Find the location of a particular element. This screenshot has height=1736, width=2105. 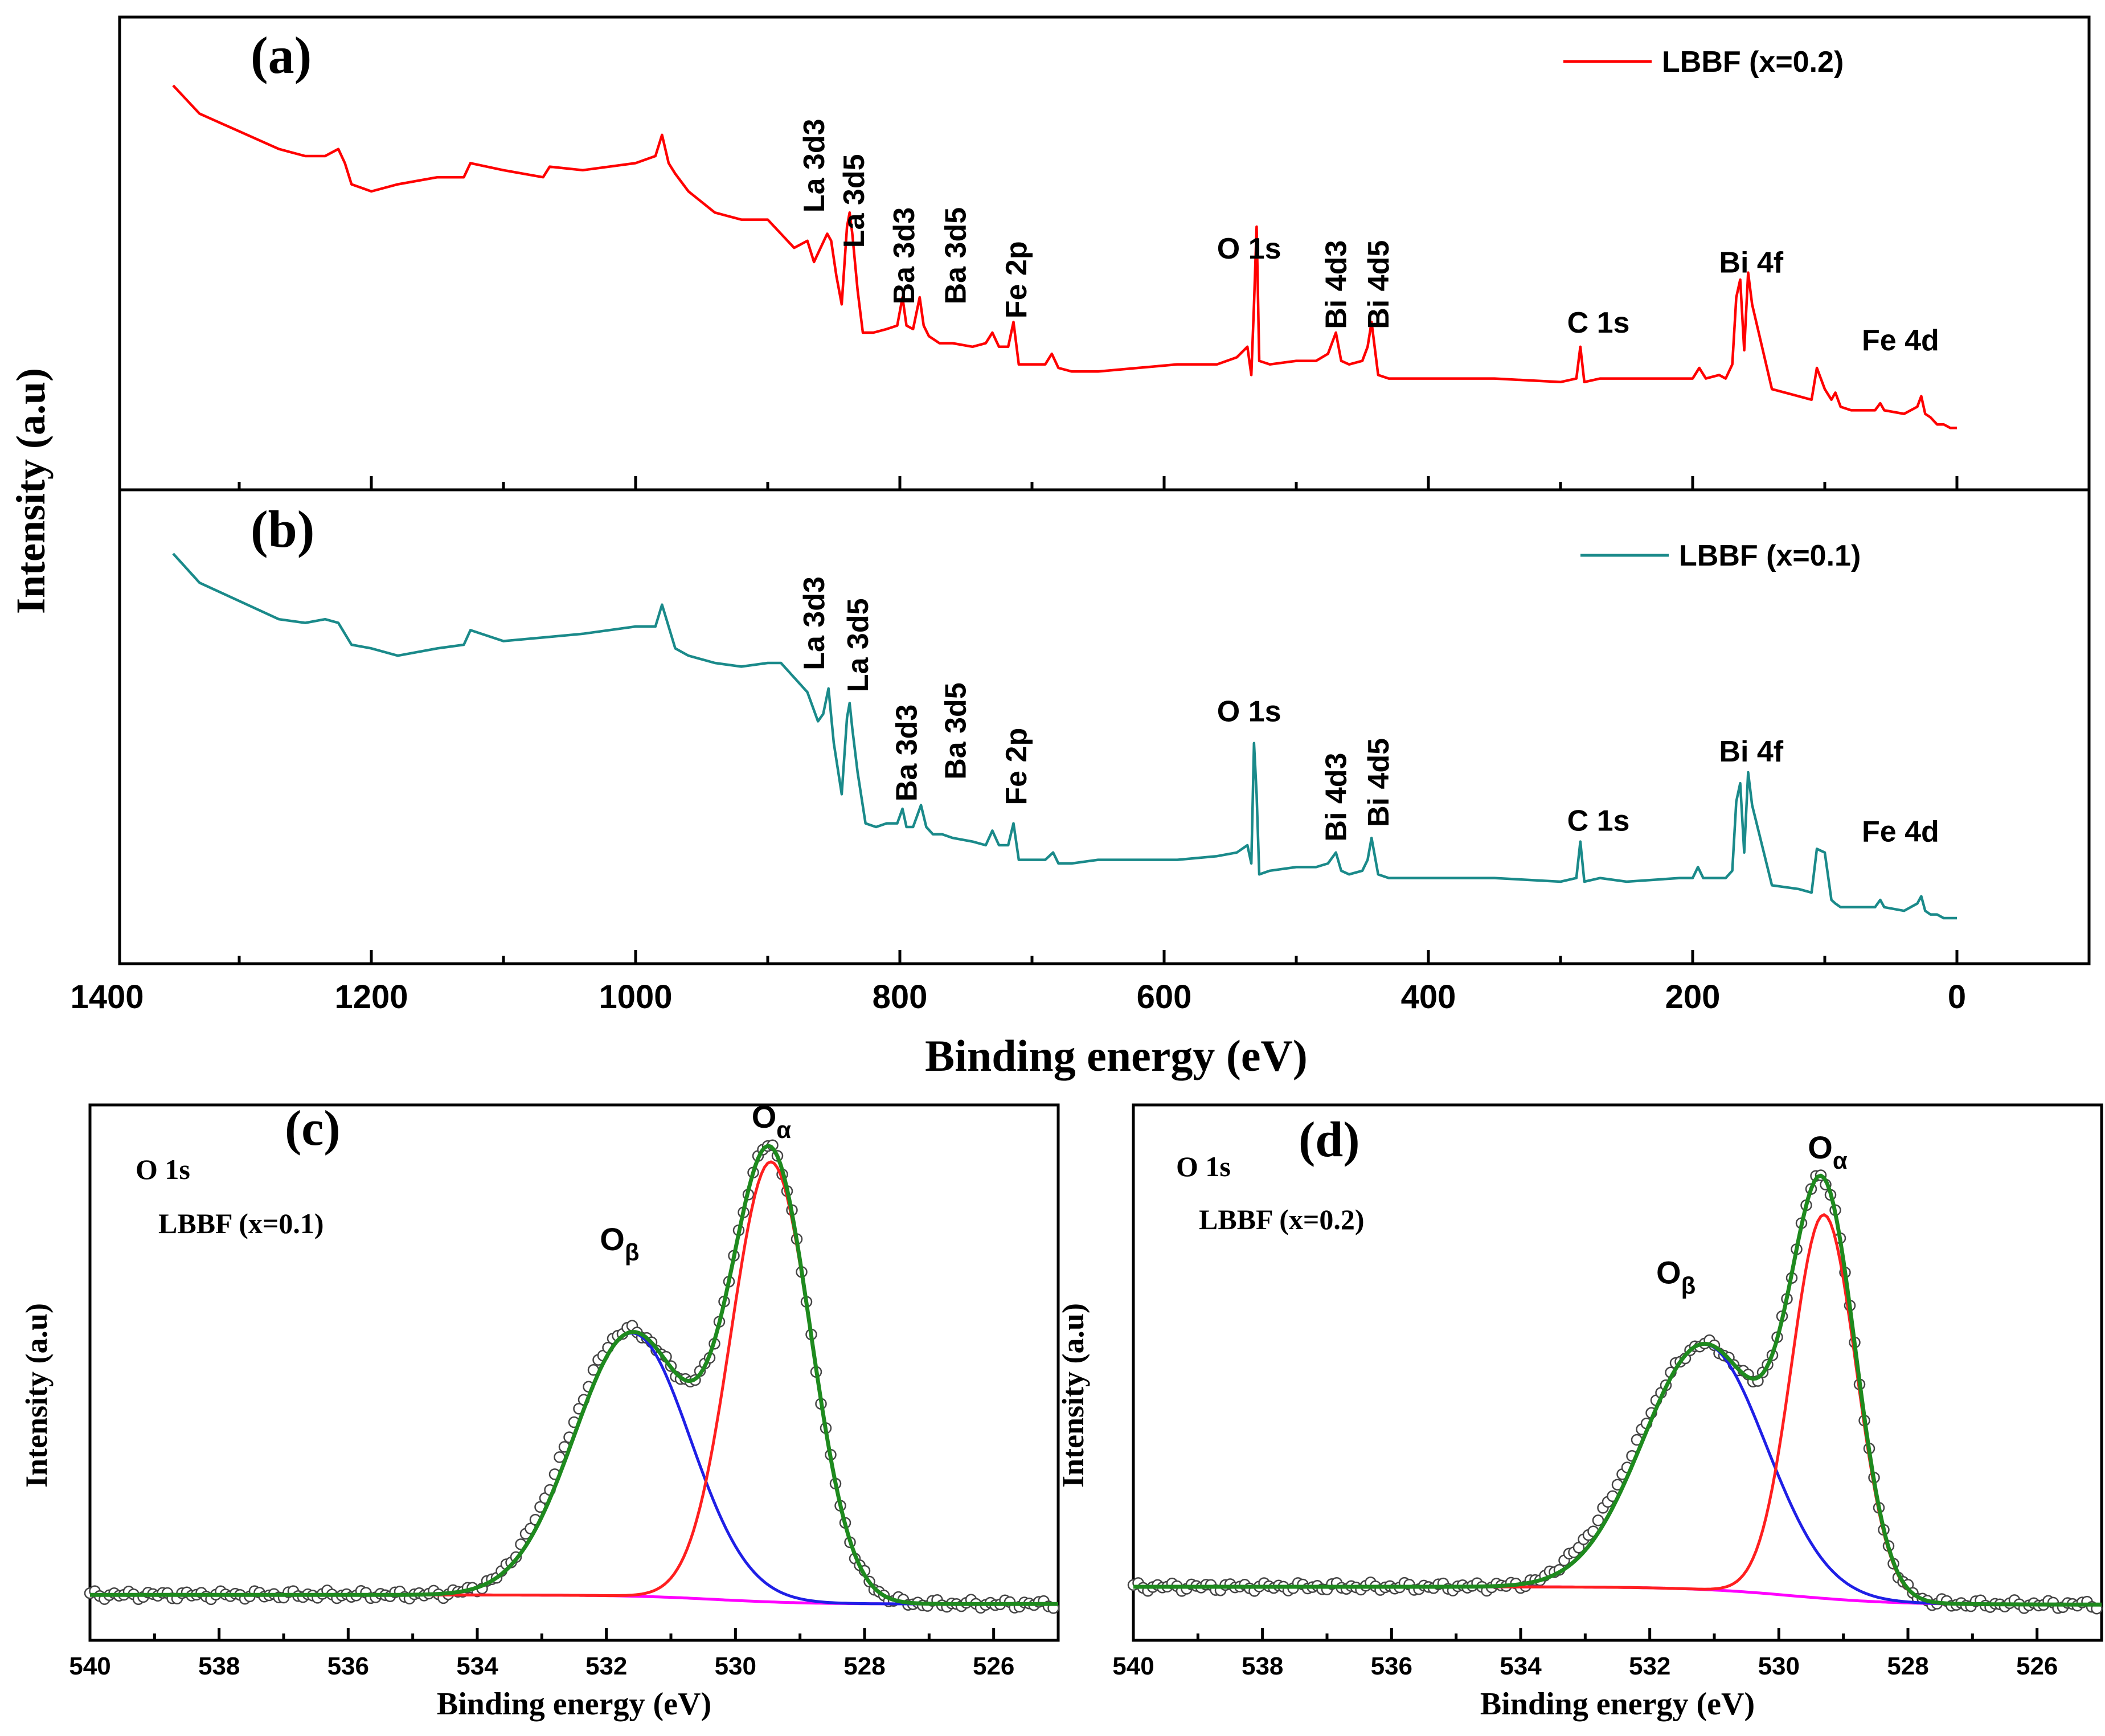

x-tick-label-d-534: 534 is located at coordinates (1521, 1666).